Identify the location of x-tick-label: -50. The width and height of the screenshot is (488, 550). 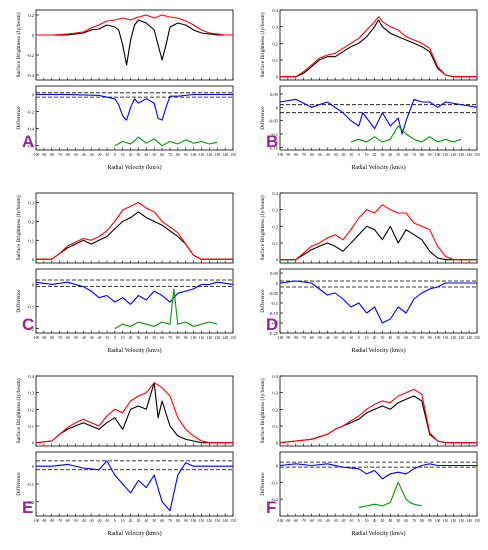
(75, 155).